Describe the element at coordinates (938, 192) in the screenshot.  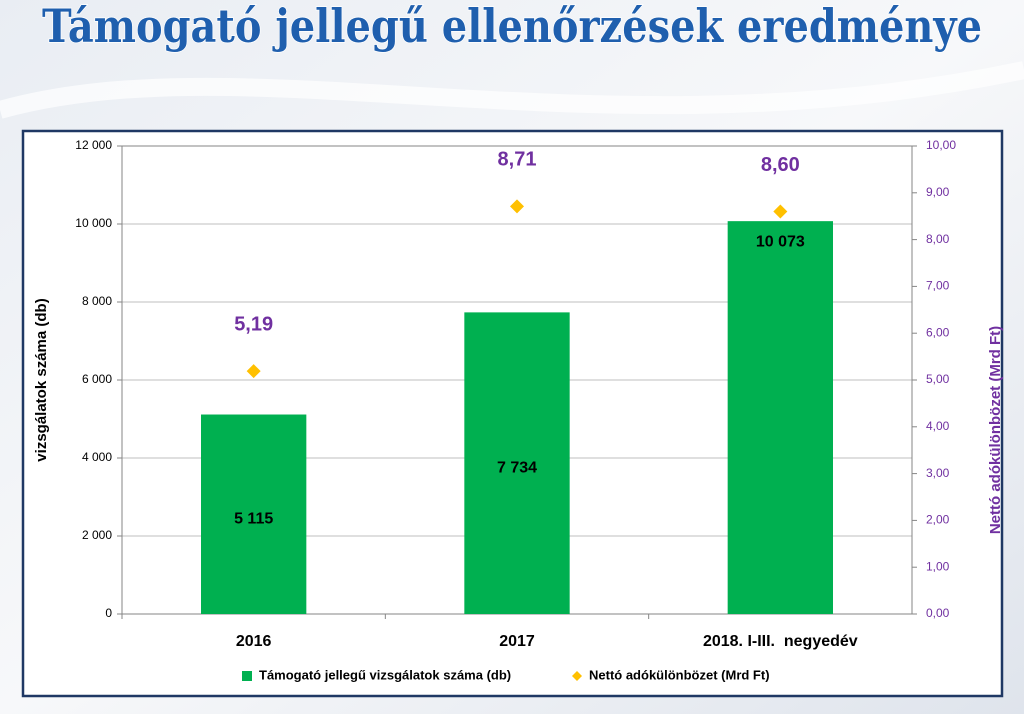
I see `y2-tick-label: 9,00` at that location.